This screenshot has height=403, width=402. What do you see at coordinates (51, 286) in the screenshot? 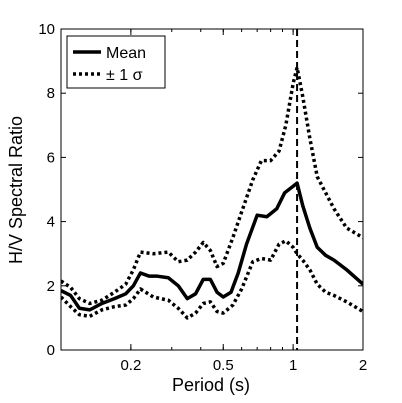
I see `y-tick-label-2: 2` at bounding box center [51, 286].